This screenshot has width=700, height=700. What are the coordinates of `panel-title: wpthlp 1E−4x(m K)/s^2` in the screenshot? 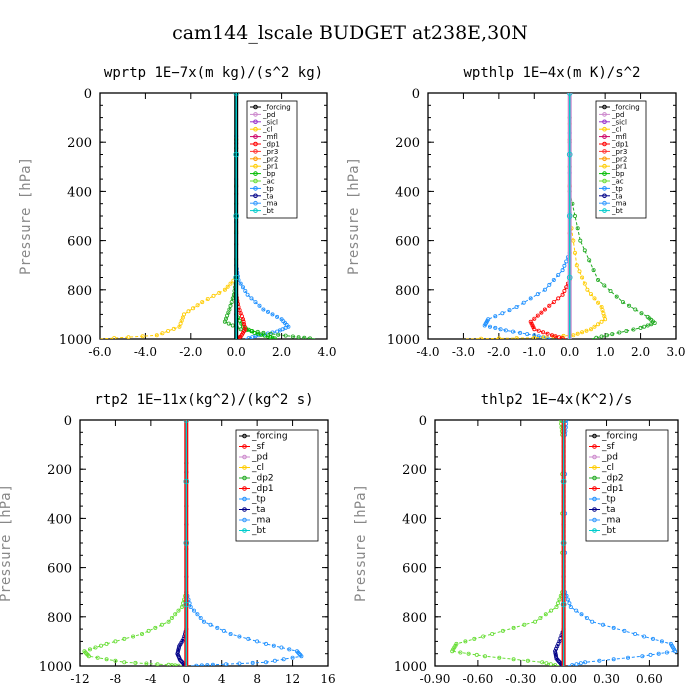 It's located at (551, 73).